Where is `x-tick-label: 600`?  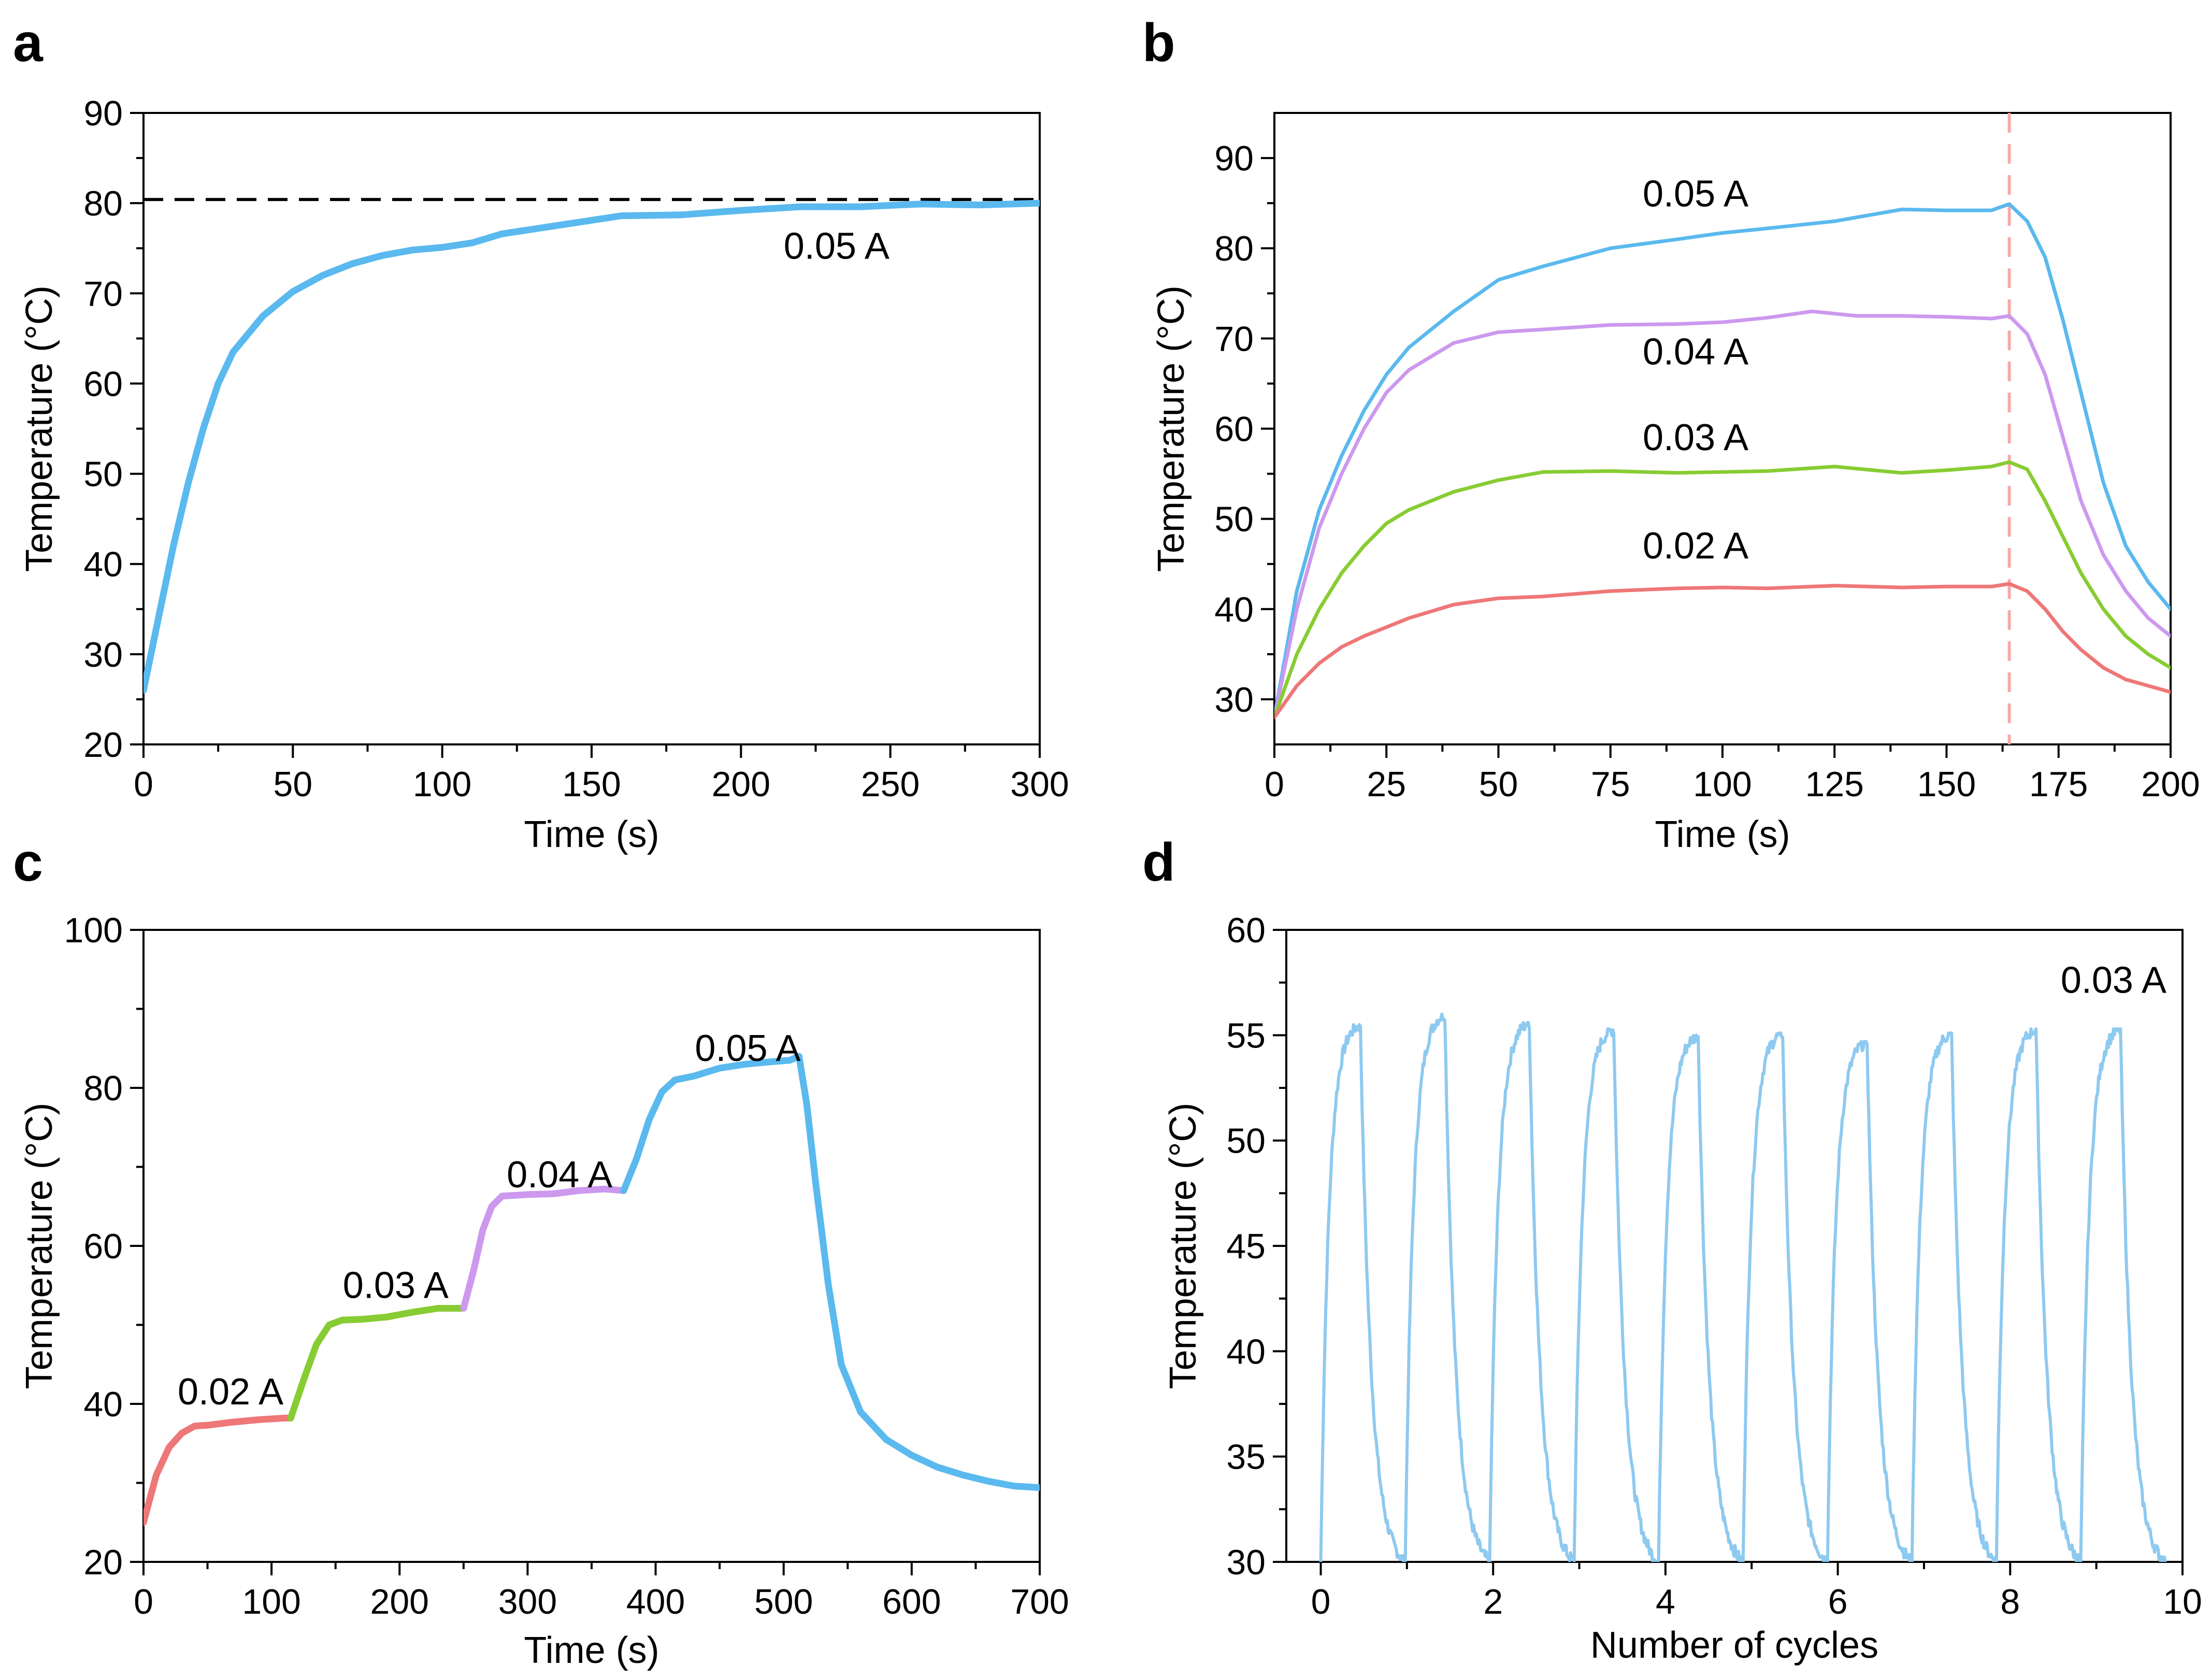 x-tick-label: 600 is located at coordinates (912, 1601).